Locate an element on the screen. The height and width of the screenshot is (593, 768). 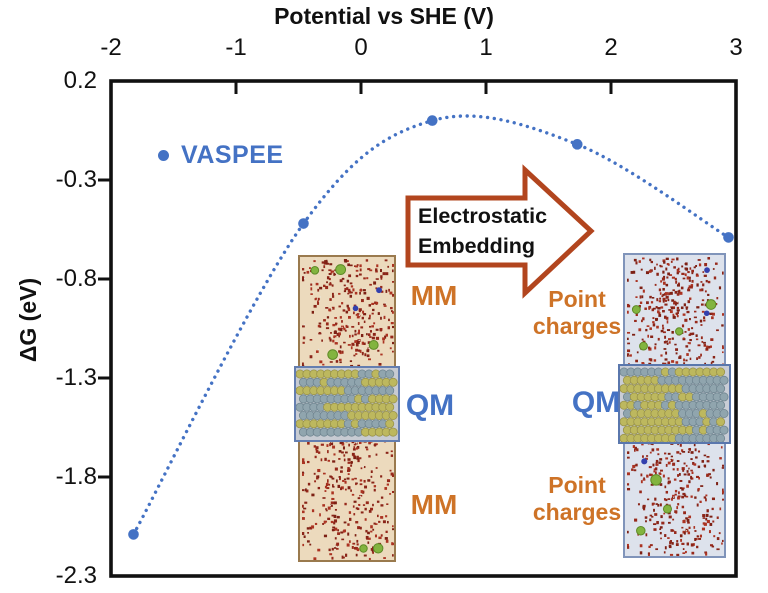
legend-marker-icon is located at coordinates (163, 155).